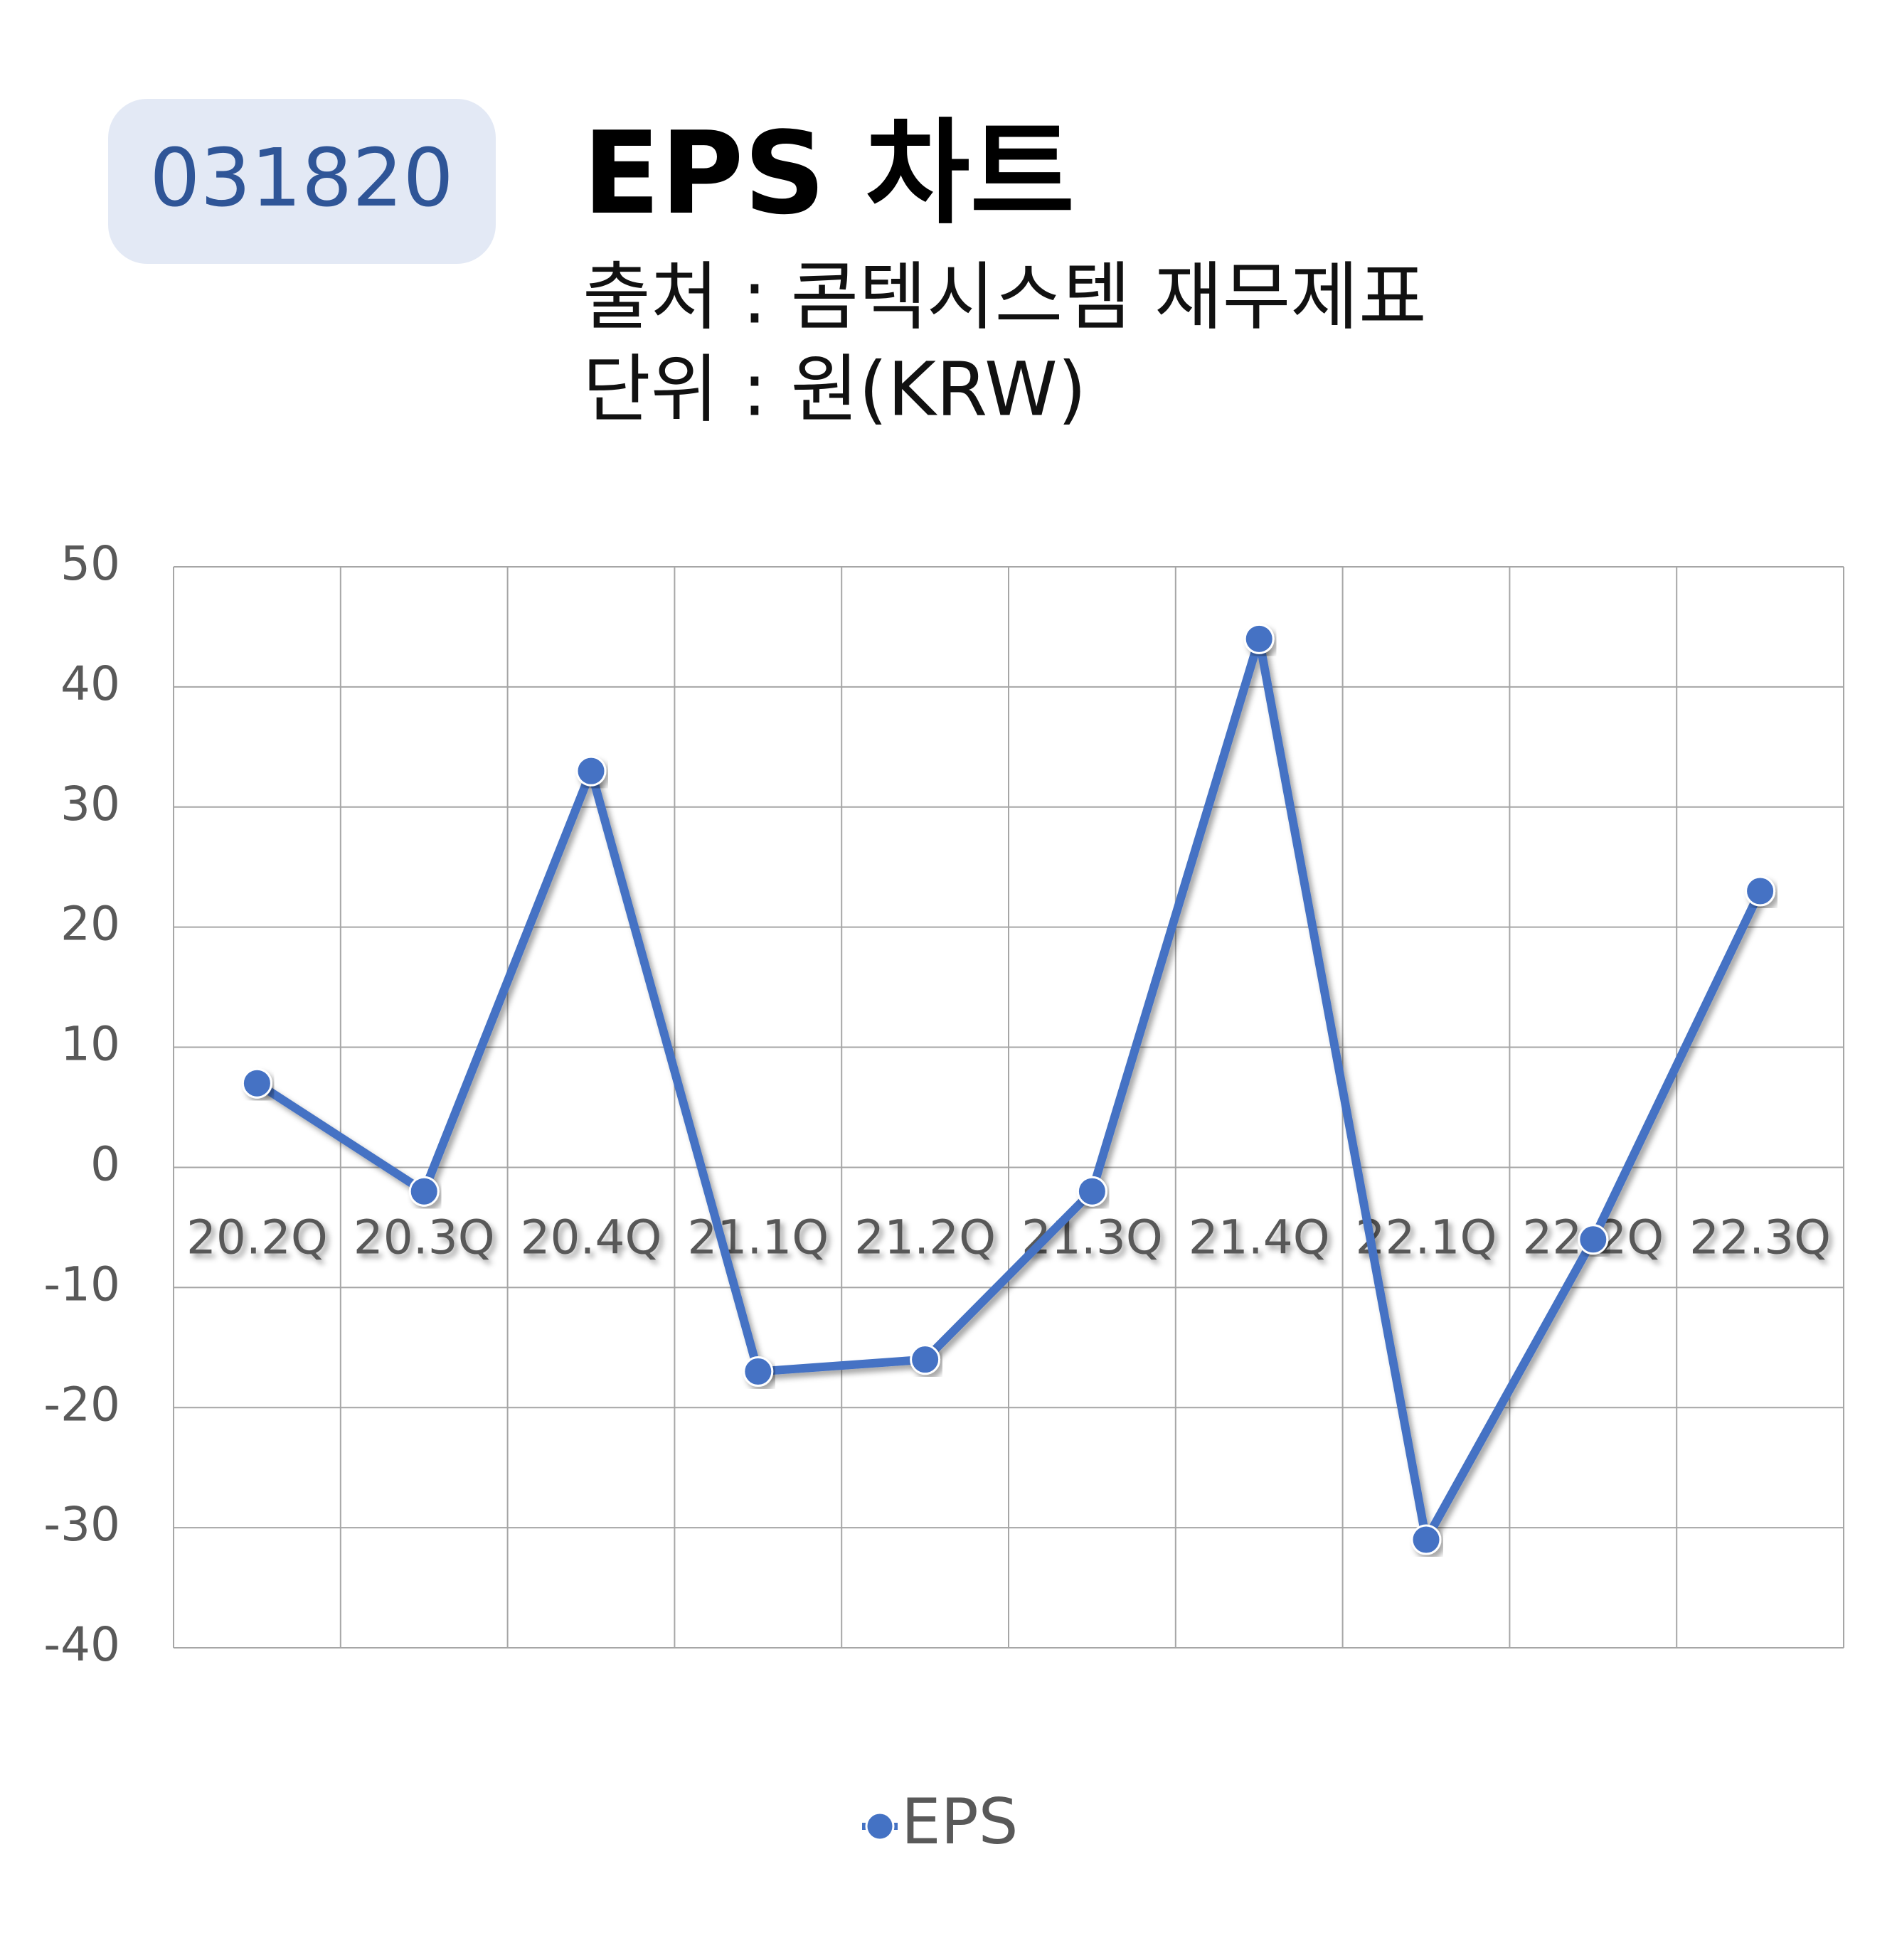 The width and height of the screenshot is (1897, 1960). Describe the element at coordinates (925, 1237) in the screenshot. I see `x-tick-label: 21.2Q` at that location.